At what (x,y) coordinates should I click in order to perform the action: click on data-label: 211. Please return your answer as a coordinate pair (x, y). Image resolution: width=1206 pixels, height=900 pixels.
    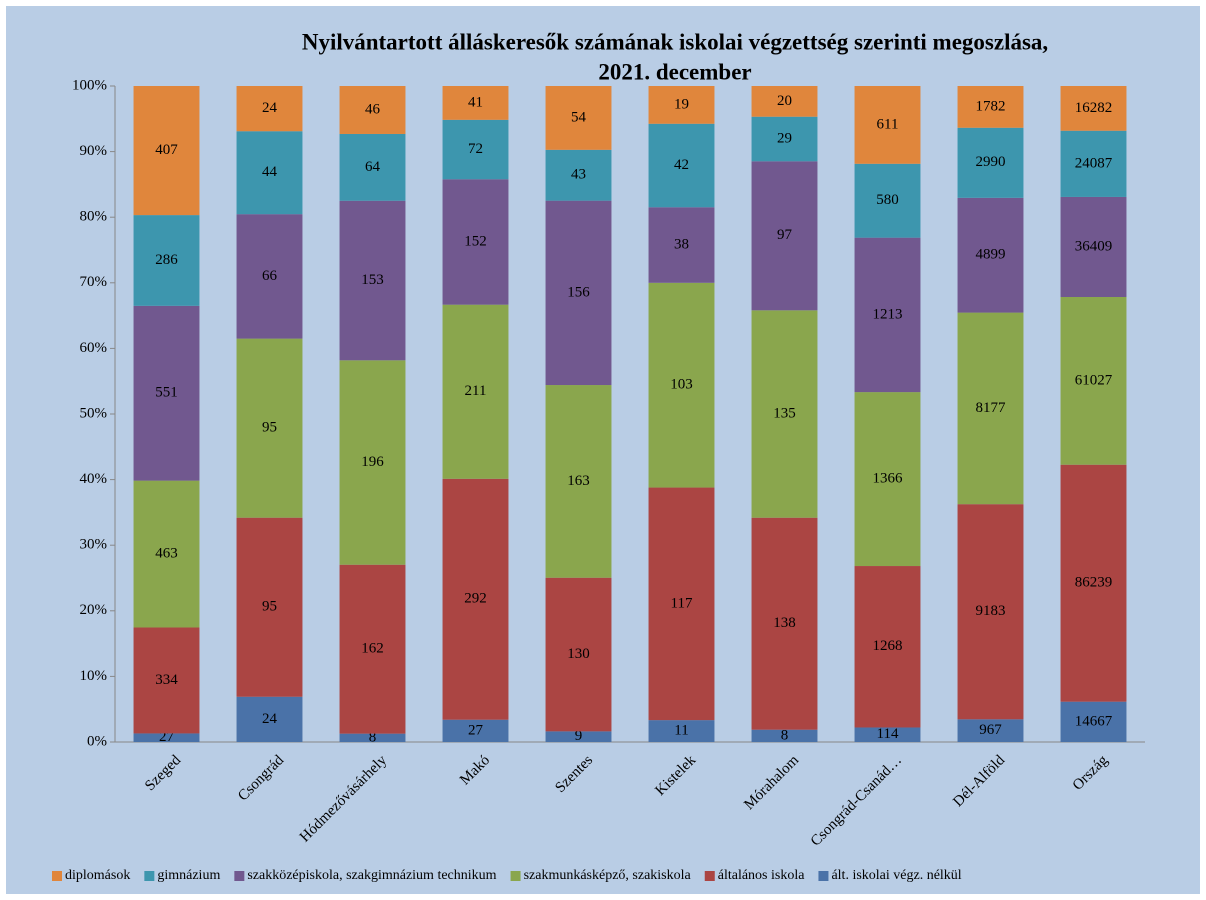
    Looking at the image, I should click on (476, 391).